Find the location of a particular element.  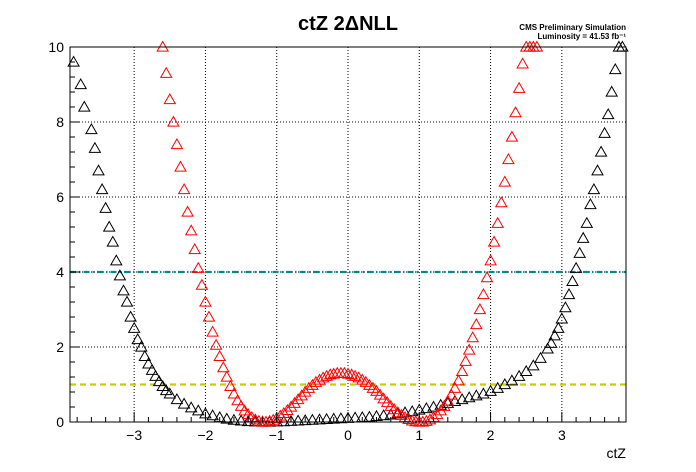

x-tick-label: 3 is located at coordinates (562, 435).